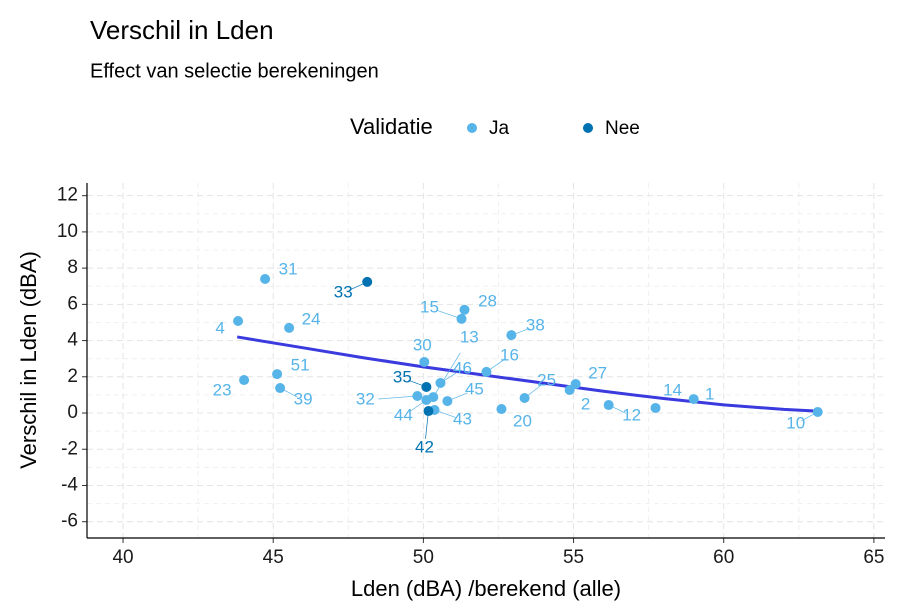 The width and height of the screenshot is (899, 604). What do you see at coordinates (69, 521) in the screenshot?
I see `y-tick-label: -6` at bounding box center [69, 521].